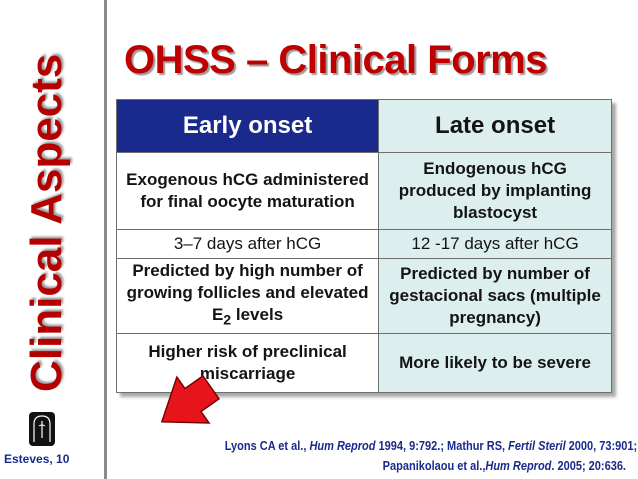 The image size is (638, 479). Describe the element at coordinates (601, 446) in the screenshot. I see `footnote-text: 2000, 73:901;` at that location.